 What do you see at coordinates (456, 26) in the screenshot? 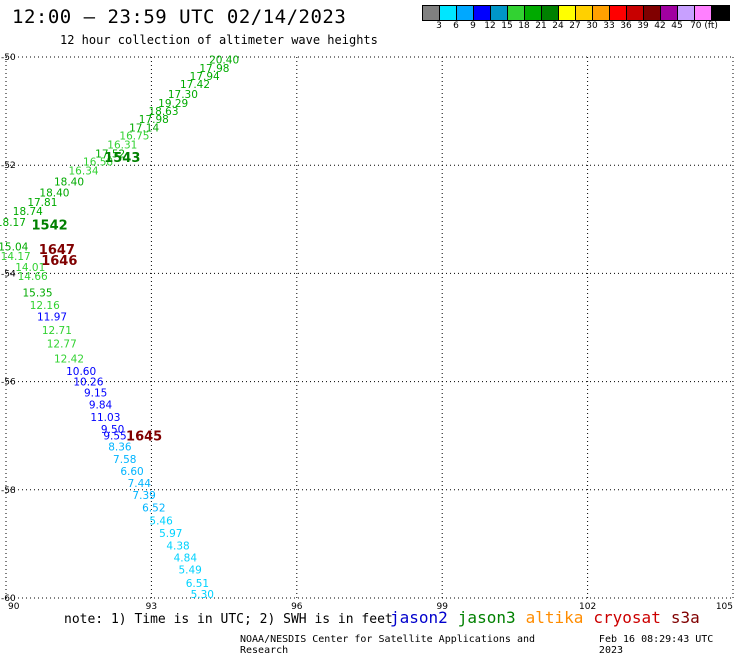
I see `legend-label: 6` at bounding box center [456, 26].